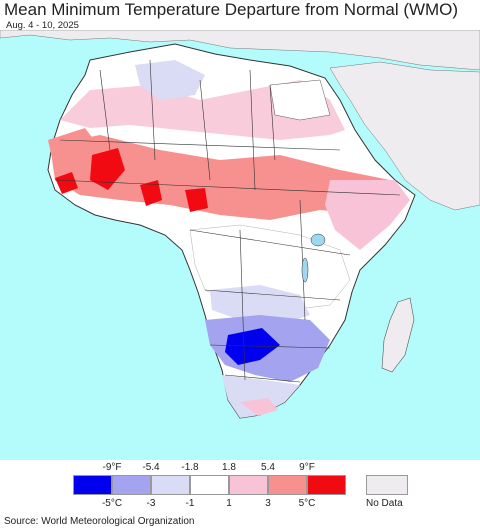 Image resolution: width=480 pixels, height=530 pixels. What do you see at coordinates (307, 467) in the screenshot?
I see `legend-f-label: 9°F` at bounding box center [307, 467].